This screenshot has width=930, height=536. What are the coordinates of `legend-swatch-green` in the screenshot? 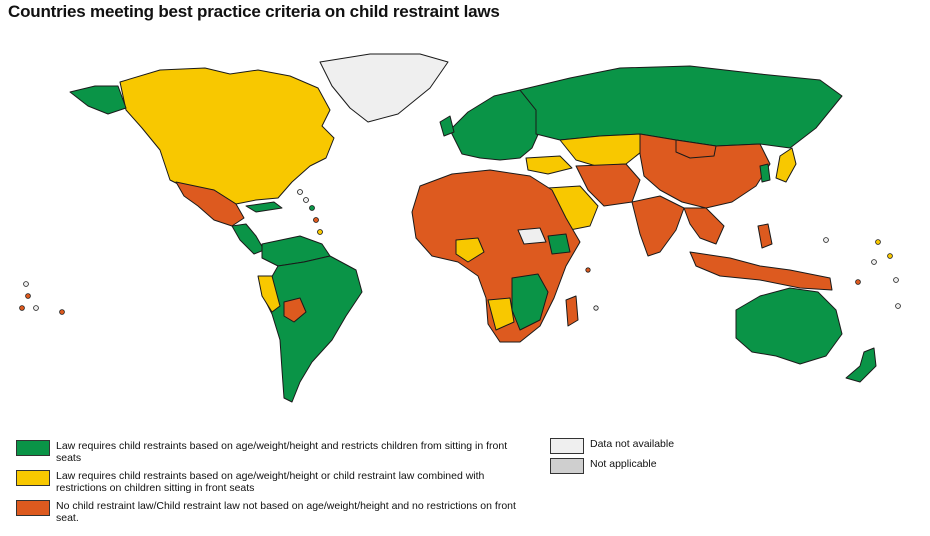 It's located at (33, 448).